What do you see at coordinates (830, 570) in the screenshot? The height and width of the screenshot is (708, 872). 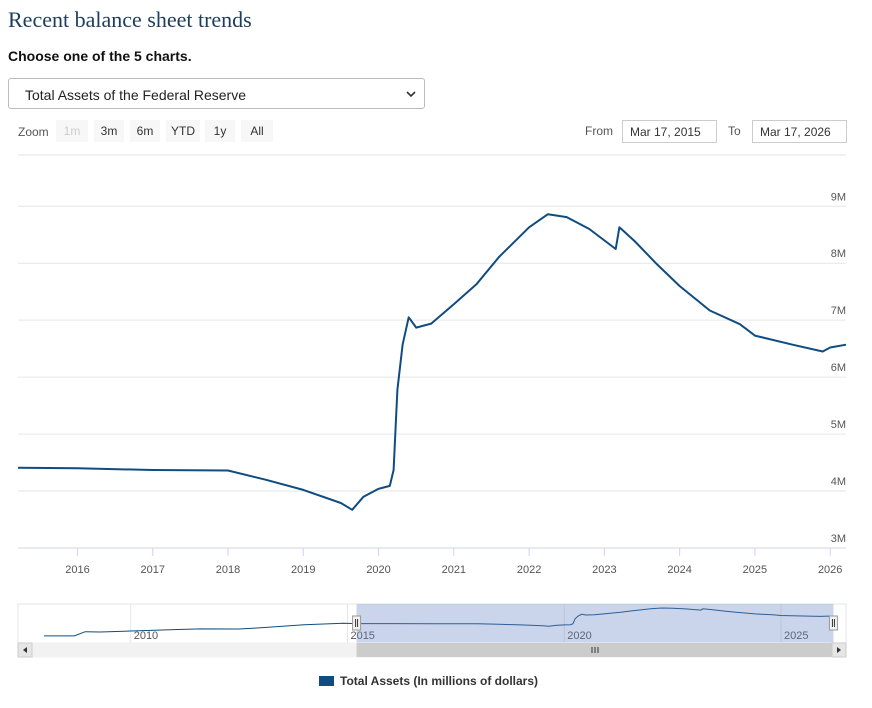 I see `x-tick-label: 2026` at bounding box center [830, 570].